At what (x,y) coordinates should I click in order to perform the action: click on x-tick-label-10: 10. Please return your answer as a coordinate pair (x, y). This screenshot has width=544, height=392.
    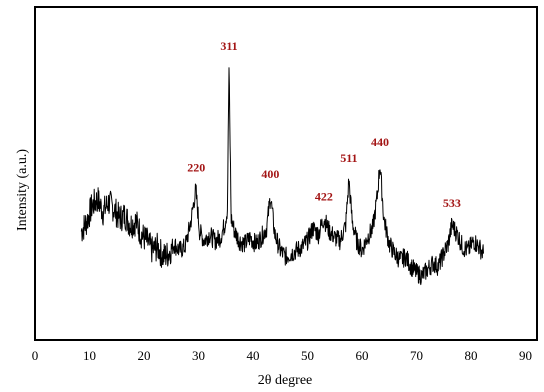
    Looking at the image, I should click on (89, 355).